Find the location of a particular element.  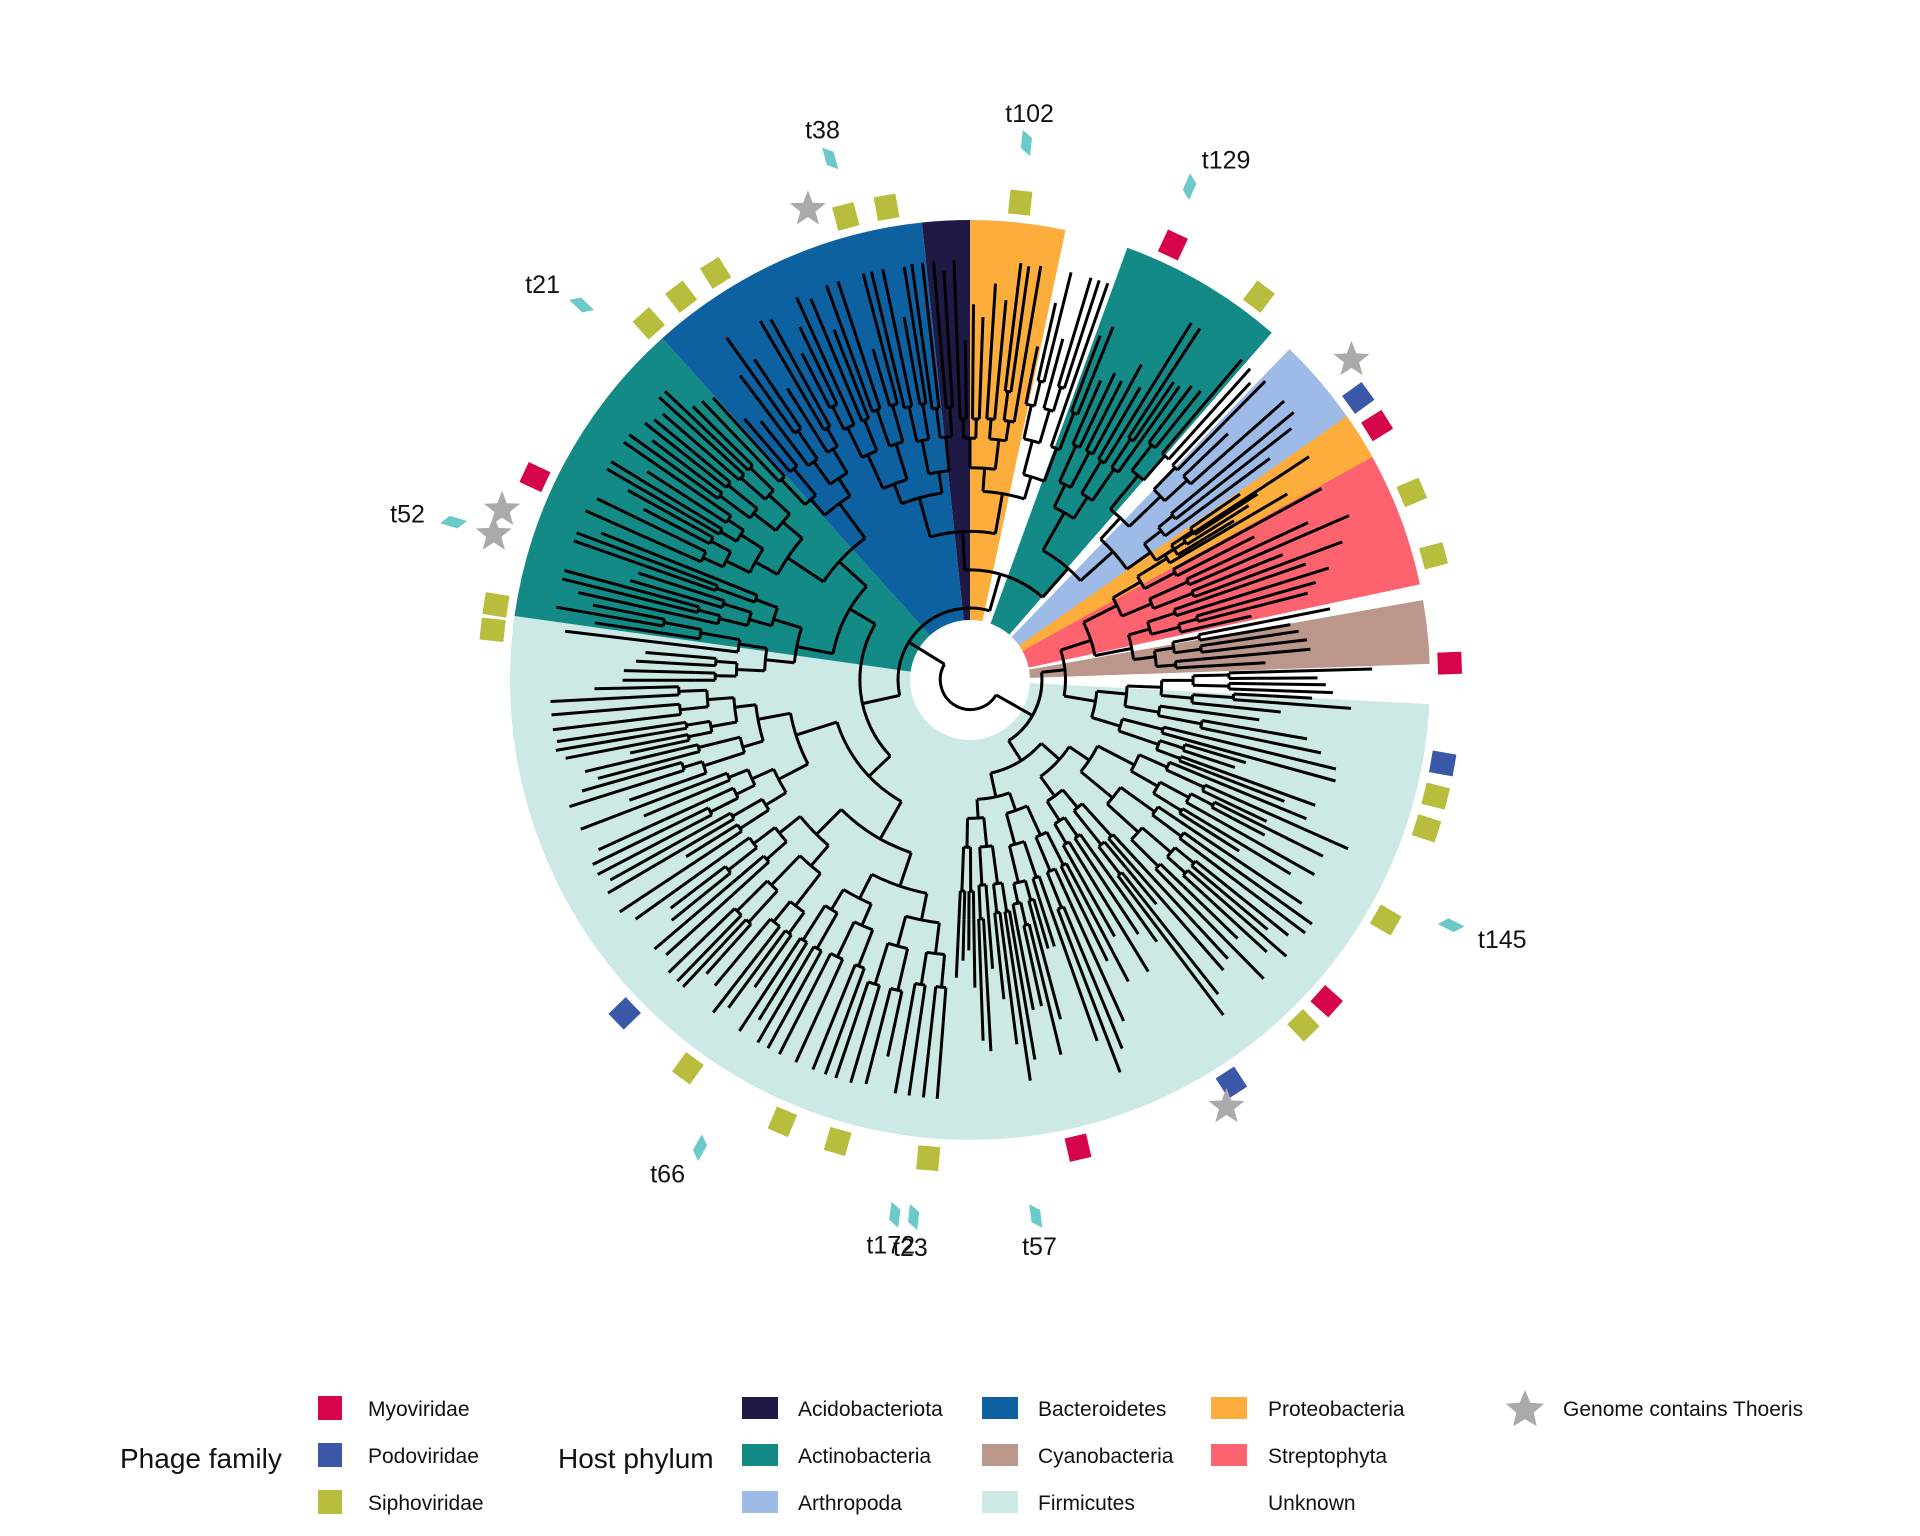

host-sector-arthropoda is located at coordinates (1158, 514).